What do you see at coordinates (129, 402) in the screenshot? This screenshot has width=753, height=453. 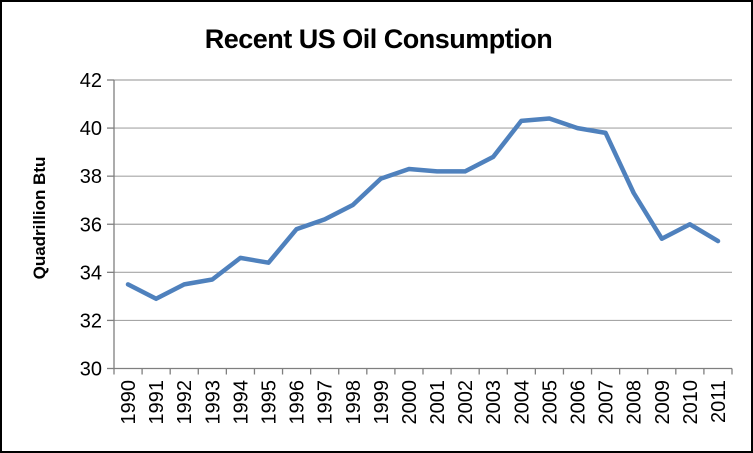 I see `x-tick-label-1990: 1990` at bounding box center [129, 402].